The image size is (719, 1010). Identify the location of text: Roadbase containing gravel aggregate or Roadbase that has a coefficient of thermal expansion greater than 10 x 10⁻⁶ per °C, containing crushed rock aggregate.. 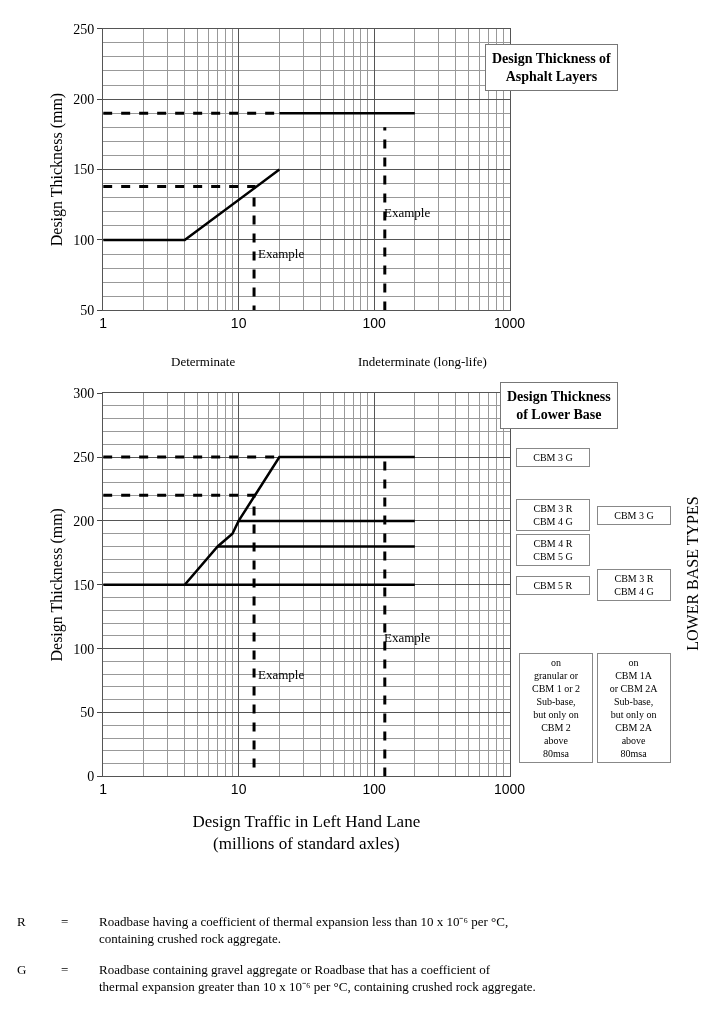
(317, 978).